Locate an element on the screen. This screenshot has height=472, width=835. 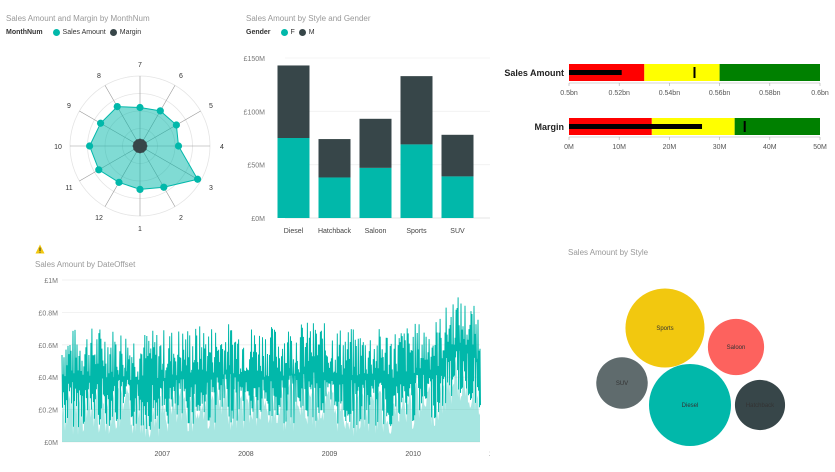
radar-tick-label: 5 is located at coordinates (211, 106).